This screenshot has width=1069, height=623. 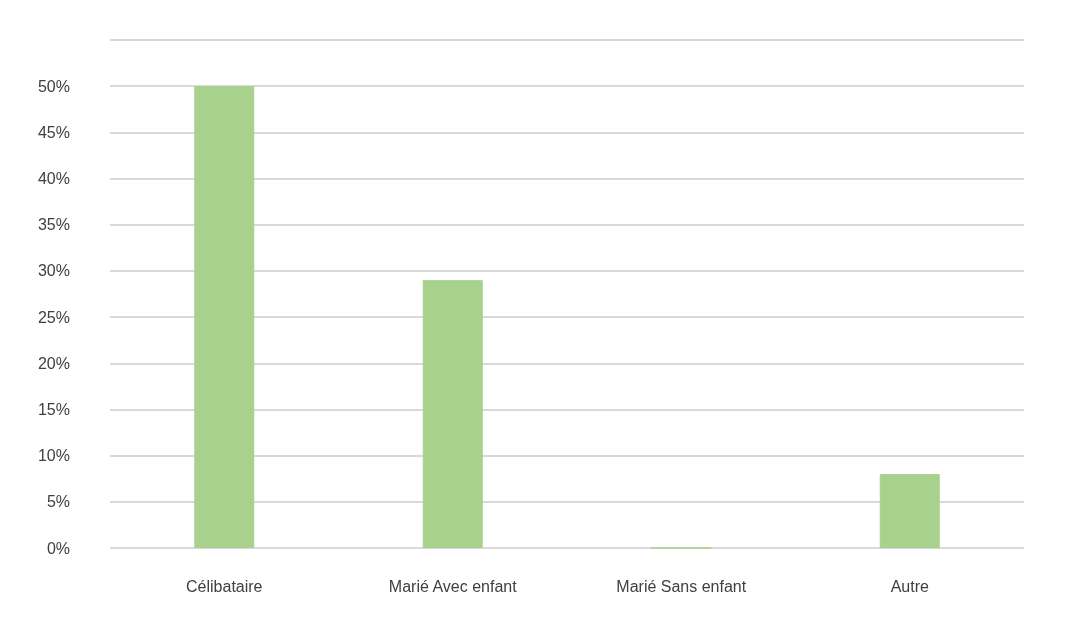 I want to click on x-tick-label: Marié Sans enfant, so click(x=681, y=586).